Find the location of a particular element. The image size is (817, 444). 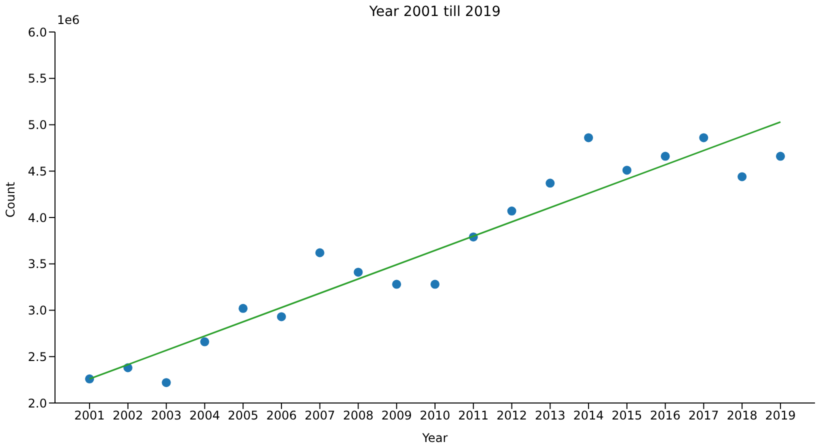

x-tick-label: 2015 is located at coordinates (627, 415).